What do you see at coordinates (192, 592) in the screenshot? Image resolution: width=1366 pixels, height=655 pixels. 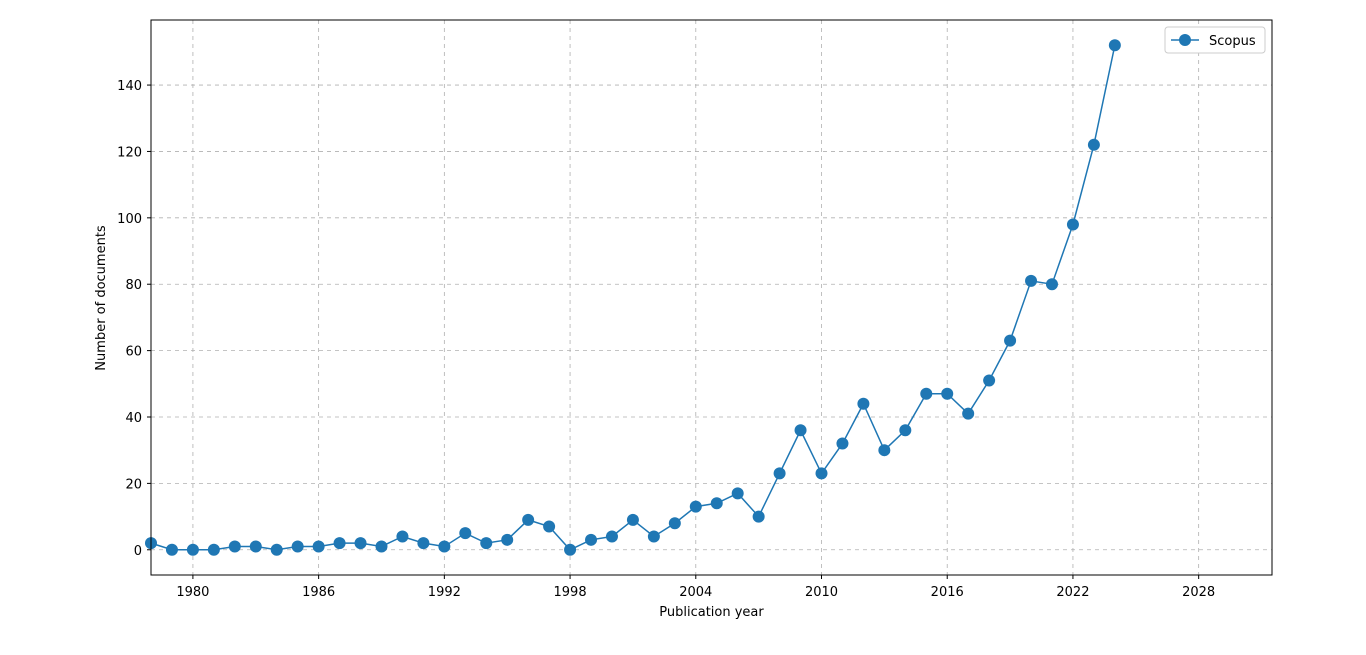 I see `x-tick-label: 1980` at bounding box center [192, 592].